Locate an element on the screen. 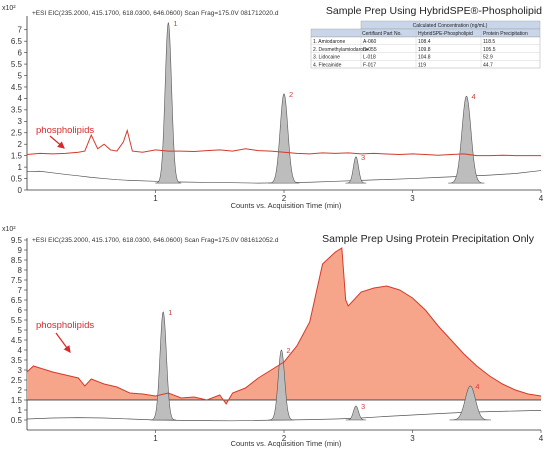  table-cell: 105.5 is located at coordinates (489, 50).